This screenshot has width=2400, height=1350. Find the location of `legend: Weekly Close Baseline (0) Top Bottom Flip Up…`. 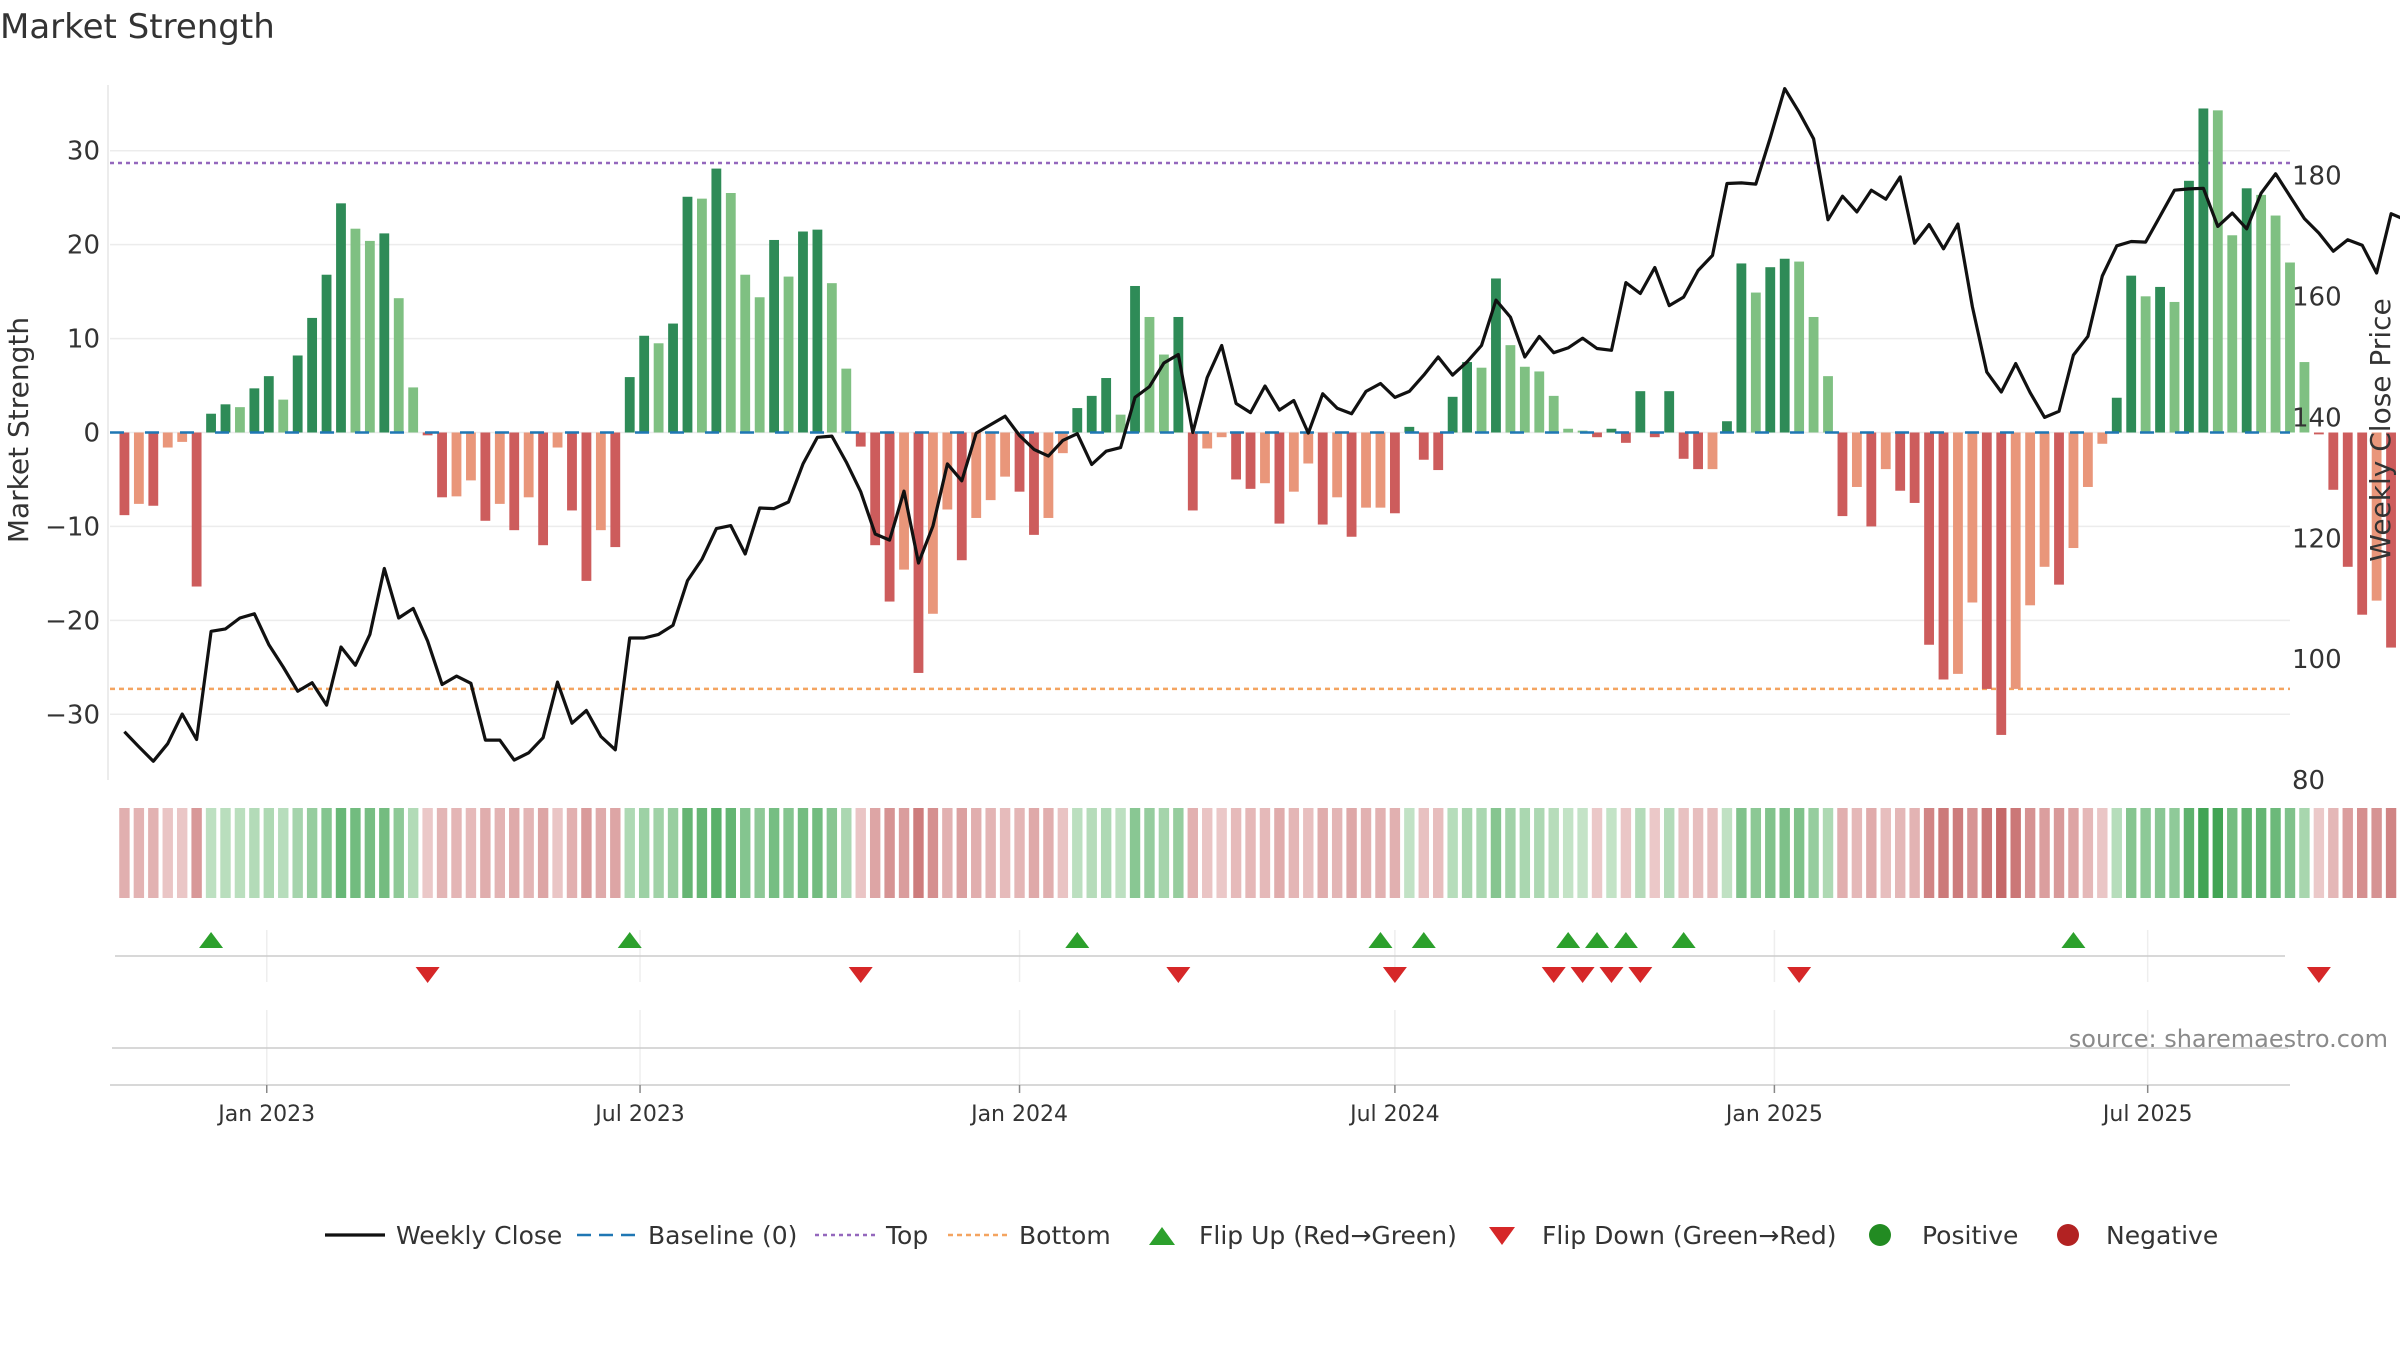

legend: Weekly Close Baseline (0) Top Bottom Flip Up… is located at coordinates (1271, 1235).